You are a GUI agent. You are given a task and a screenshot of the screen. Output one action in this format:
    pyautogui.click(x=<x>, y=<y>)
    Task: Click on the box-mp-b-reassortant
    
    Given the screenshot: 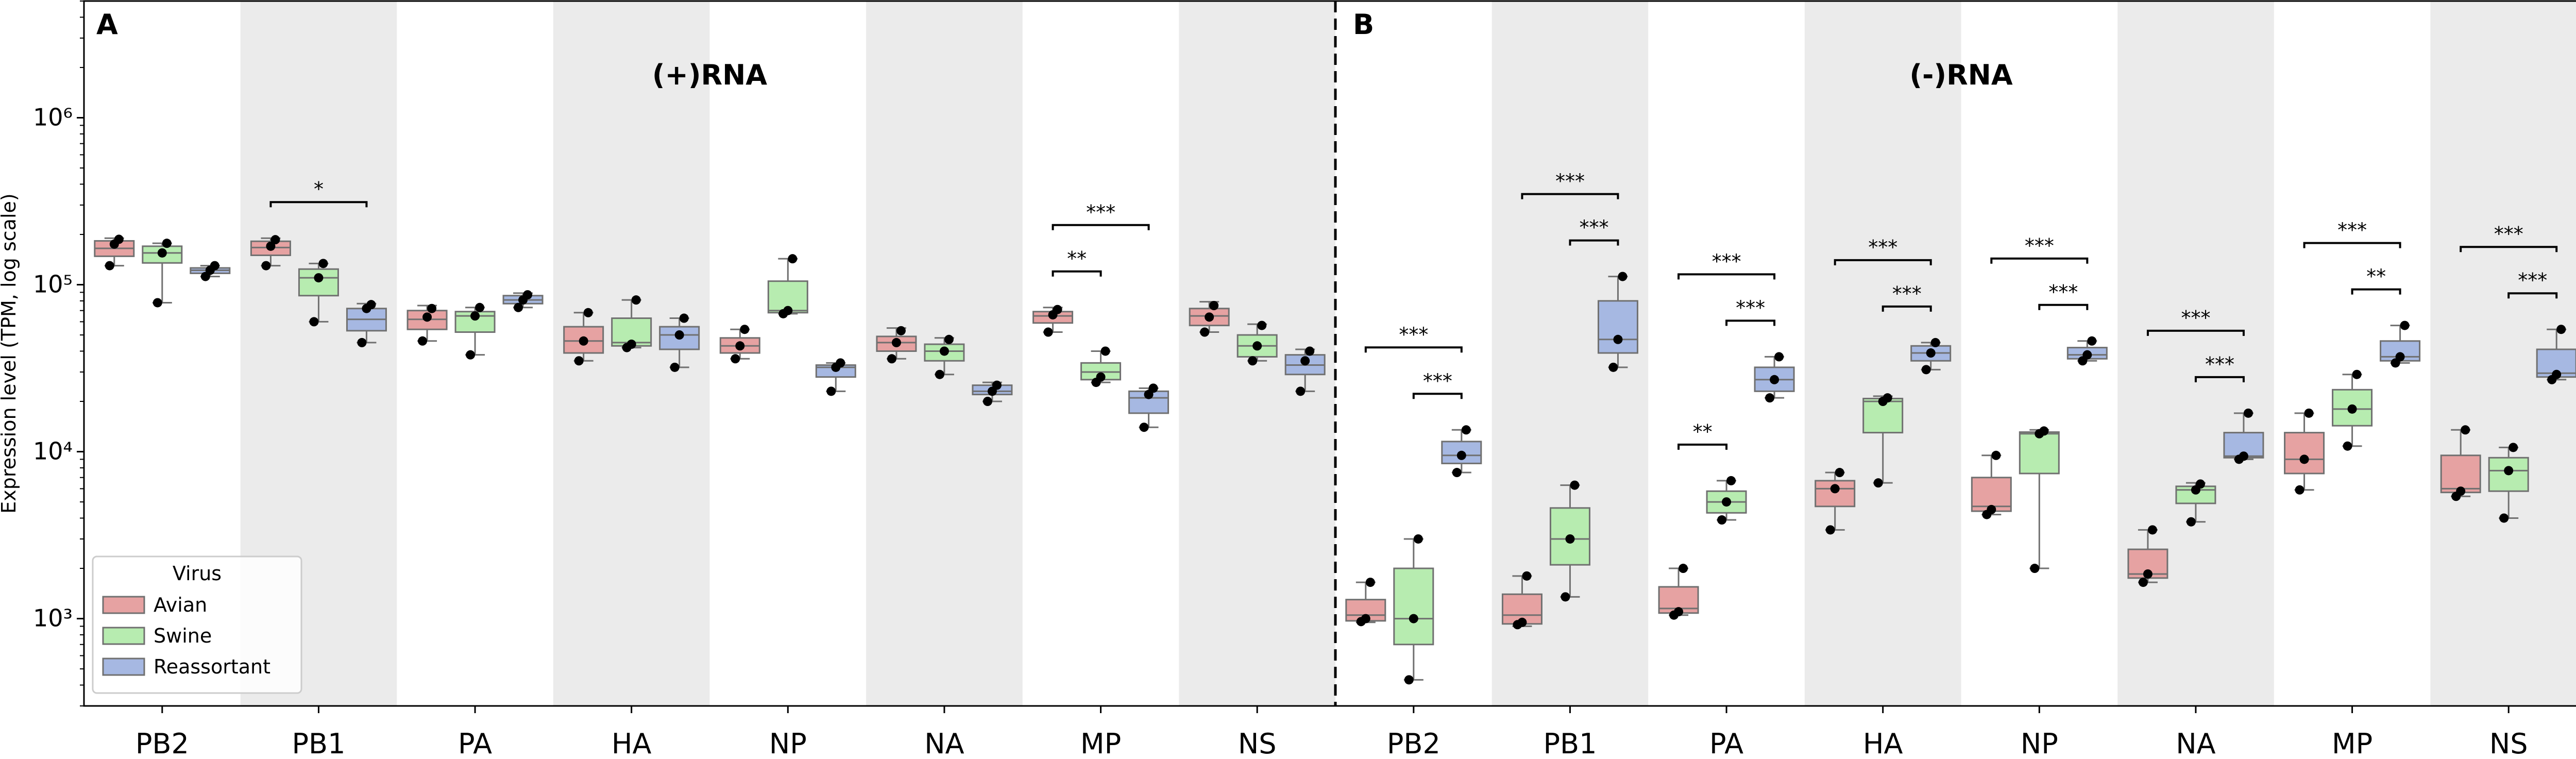 What is the action you would take?
    pyautogui.click(x=2400, y=344)
    